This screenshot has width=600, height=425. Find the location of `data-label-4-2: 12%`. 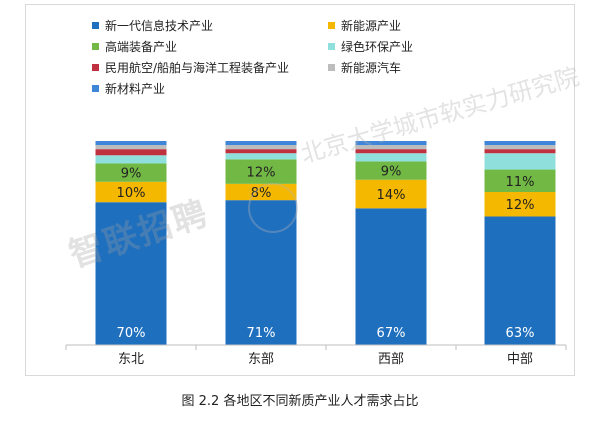

data-label-4-2: 12% is located at coordinates (520, 205).